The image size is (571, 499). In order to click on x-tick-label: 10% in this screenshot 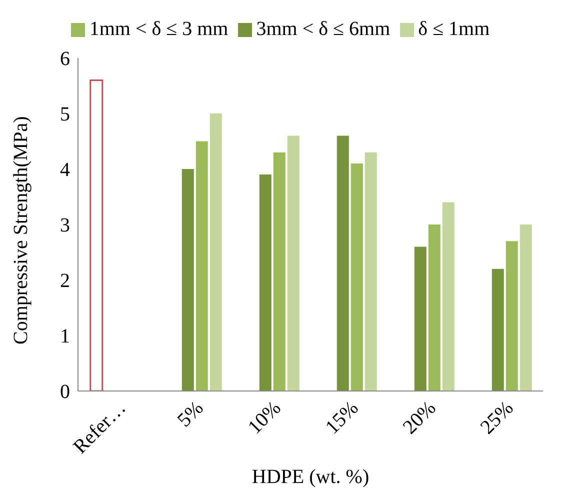, I will do `click(265, 418)`.